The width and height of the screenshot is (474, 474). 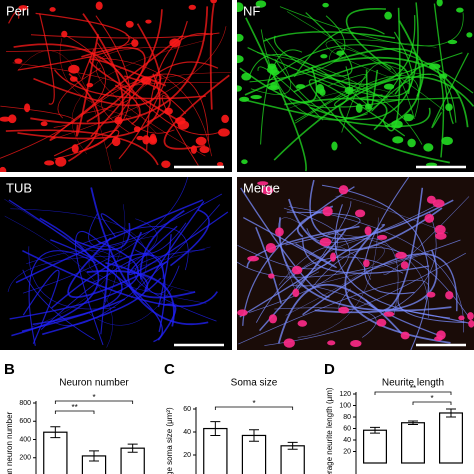 What do you see at coordinates (413, 393) in the screenshot?
I see `significance-bracket` at bounding box center [413, 393].